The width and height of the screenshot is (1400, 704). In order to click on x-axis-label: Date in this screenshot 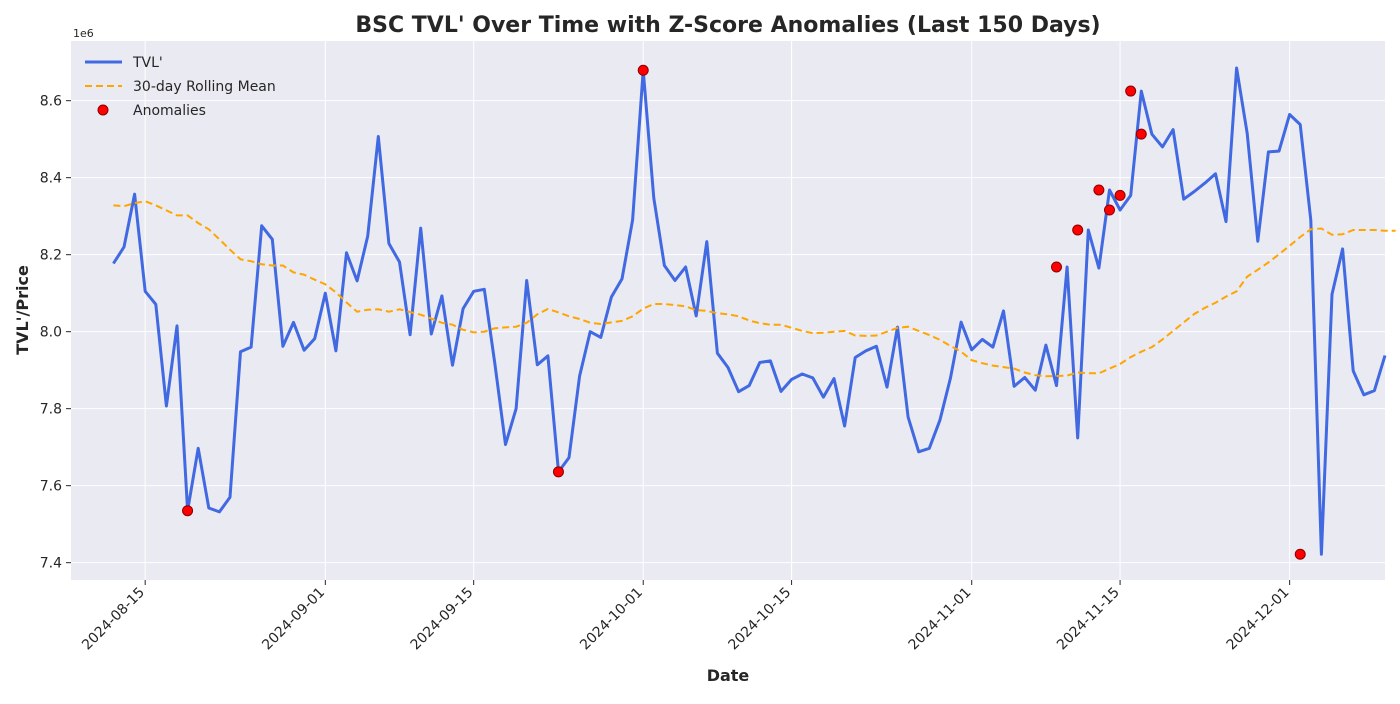, I will do `click(728, 675)`.